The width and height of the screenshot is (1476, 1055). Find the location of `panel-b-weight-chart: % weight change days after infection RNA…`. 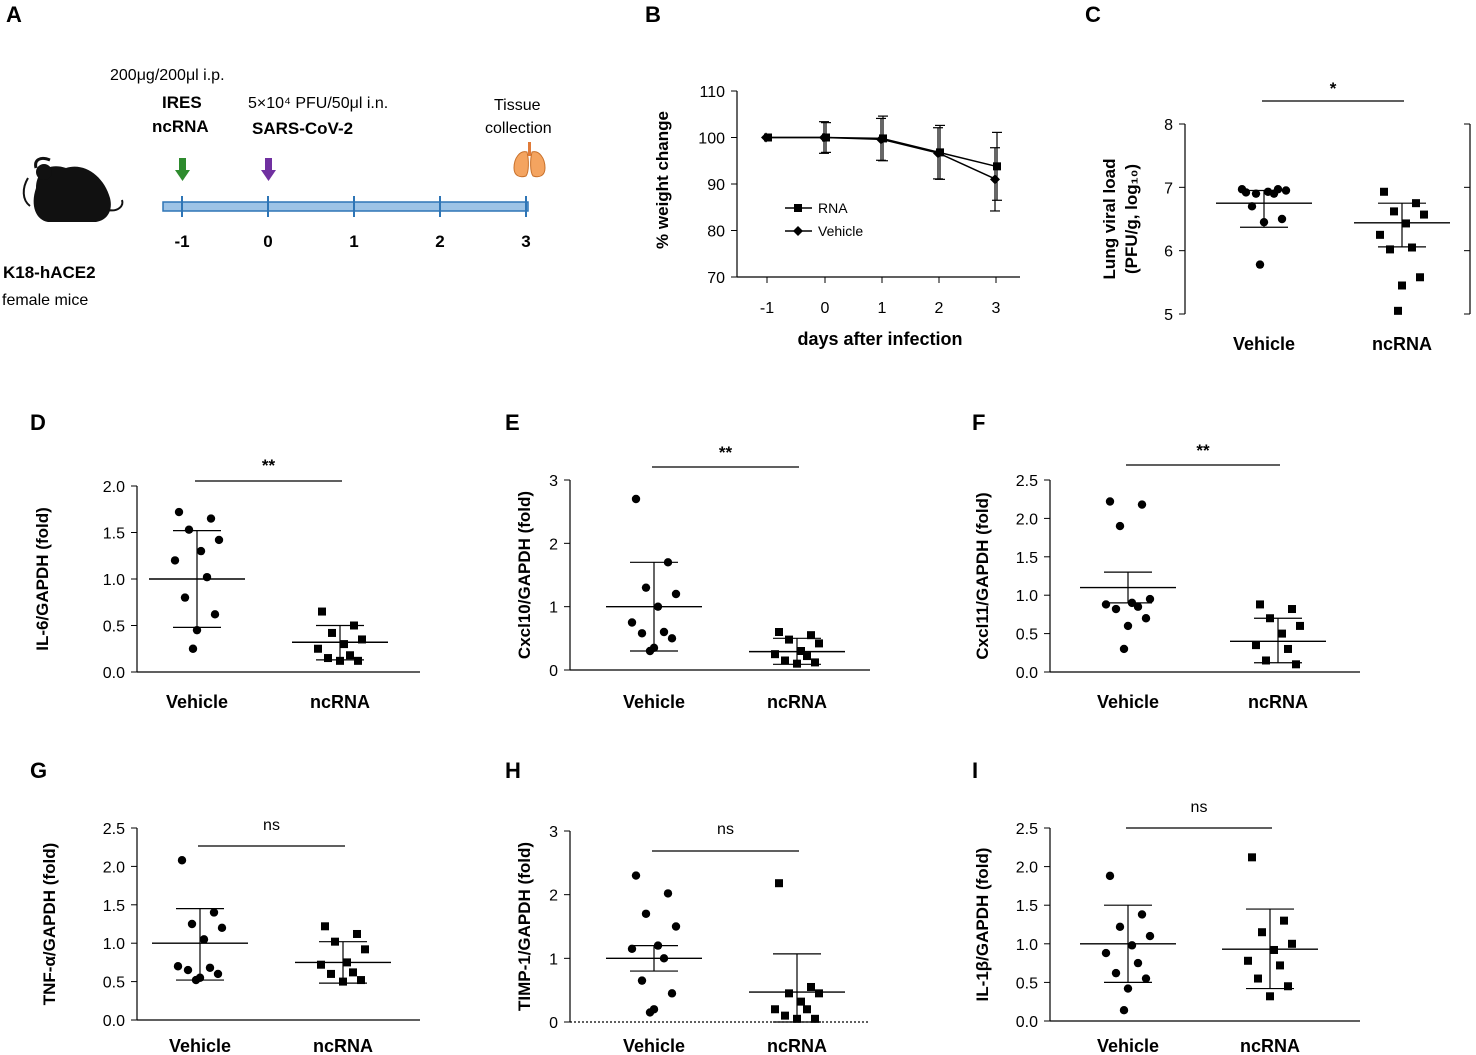

panel-b-weight-chart: % weight change days after infection RNA… is located at coordinates (836, 216).